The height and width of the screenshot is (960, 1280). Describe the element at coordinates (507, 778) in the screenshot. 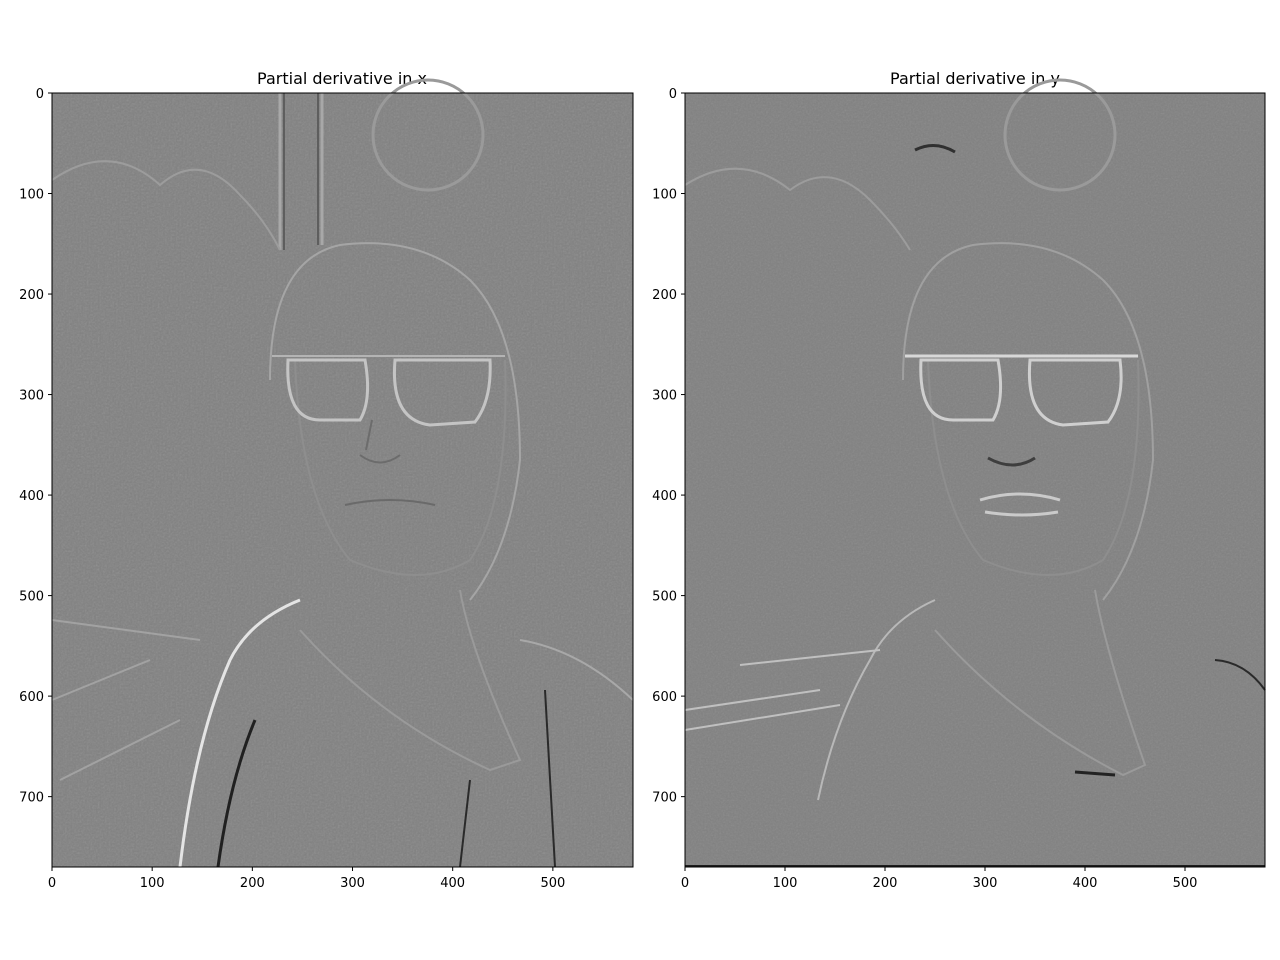

I see `edge-strap-right` at that location.